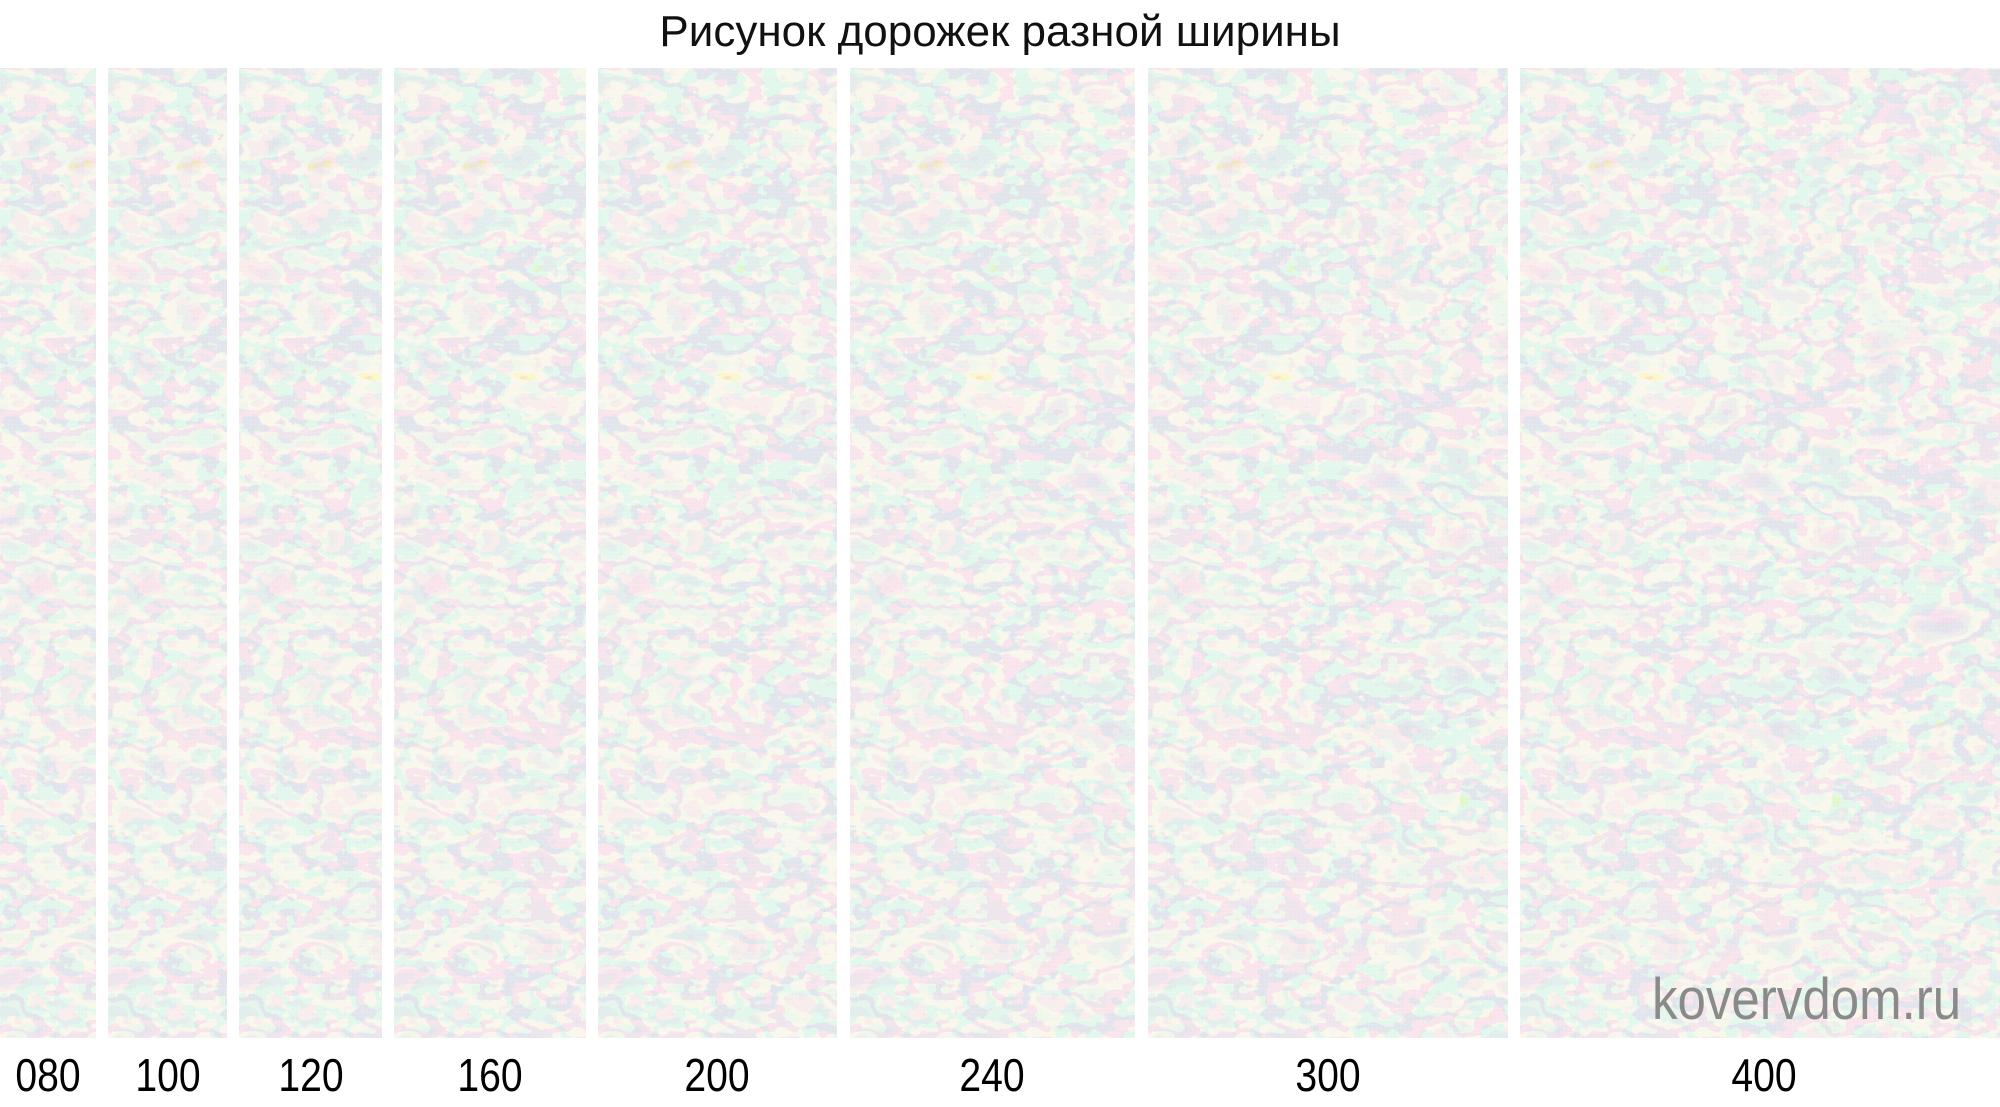 This screenshot has height=1107, width=2000. I want to click on width-label: 300, so click(1328, 1075).